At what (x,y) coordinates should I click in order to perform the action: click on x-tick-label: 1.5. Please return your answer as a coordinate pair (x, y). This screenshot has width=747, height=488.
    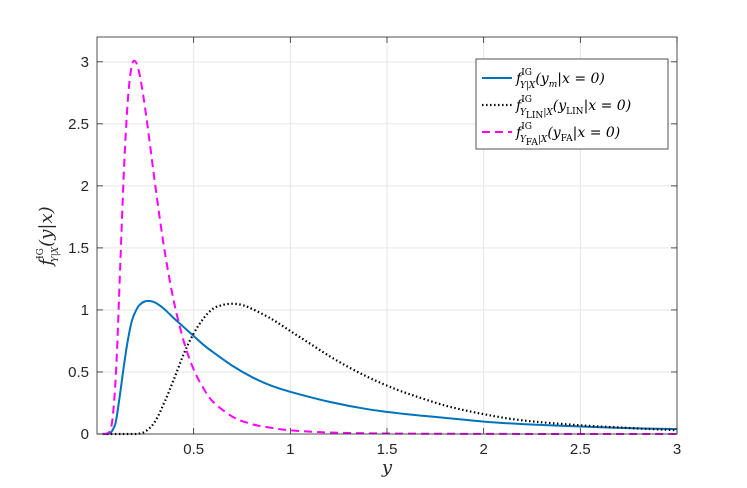
    Looking at the image, I should click on (387, 449).